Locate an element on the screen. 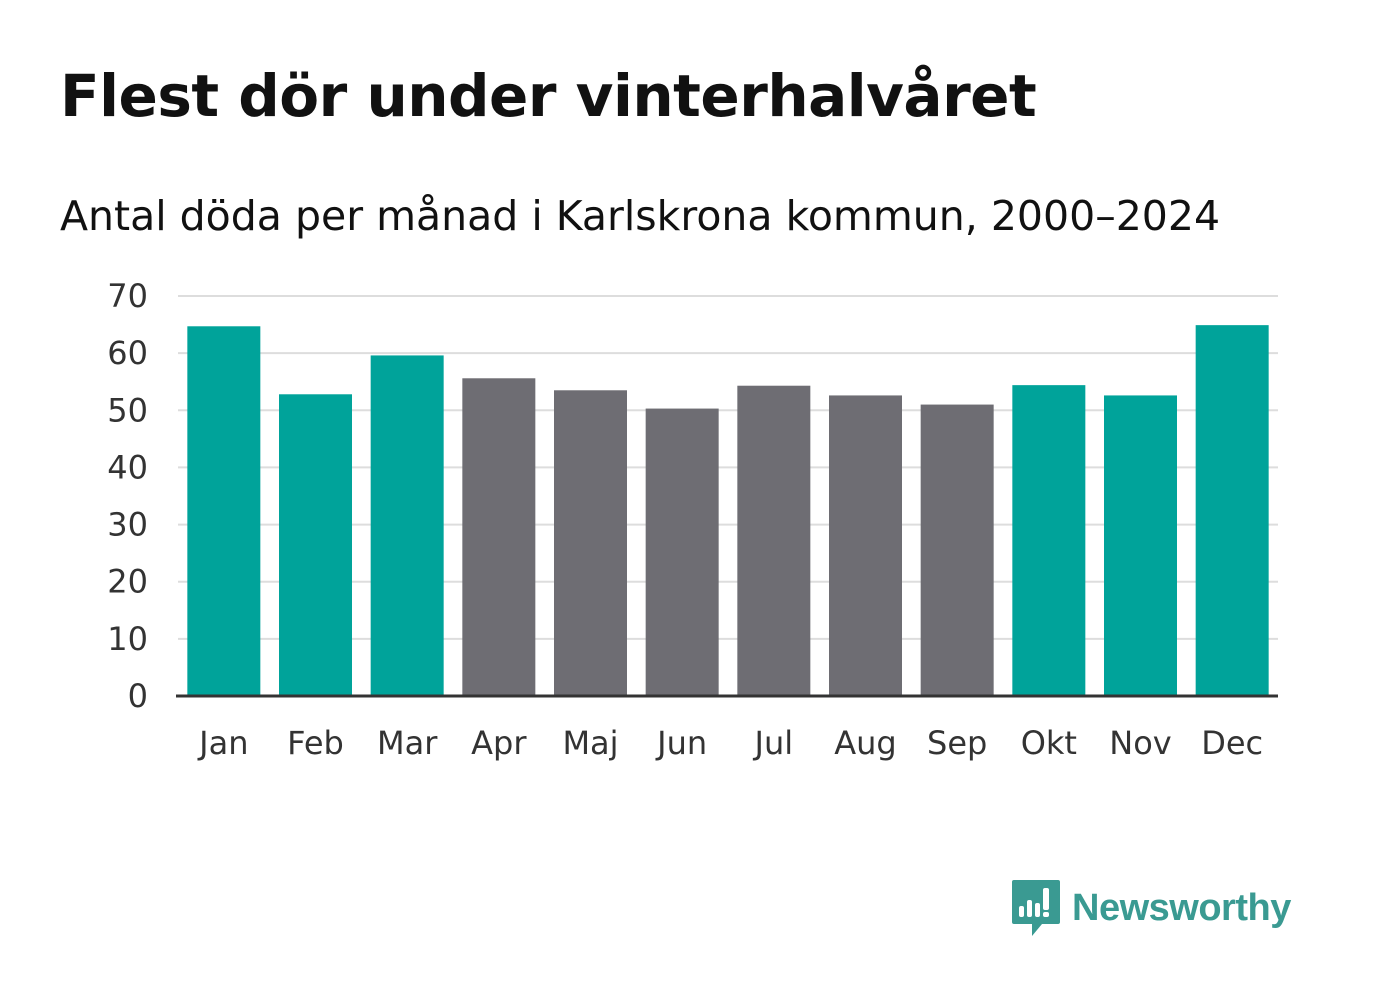  newsworthy-logo: Newsworthy is located at coordinates (1150, 908).